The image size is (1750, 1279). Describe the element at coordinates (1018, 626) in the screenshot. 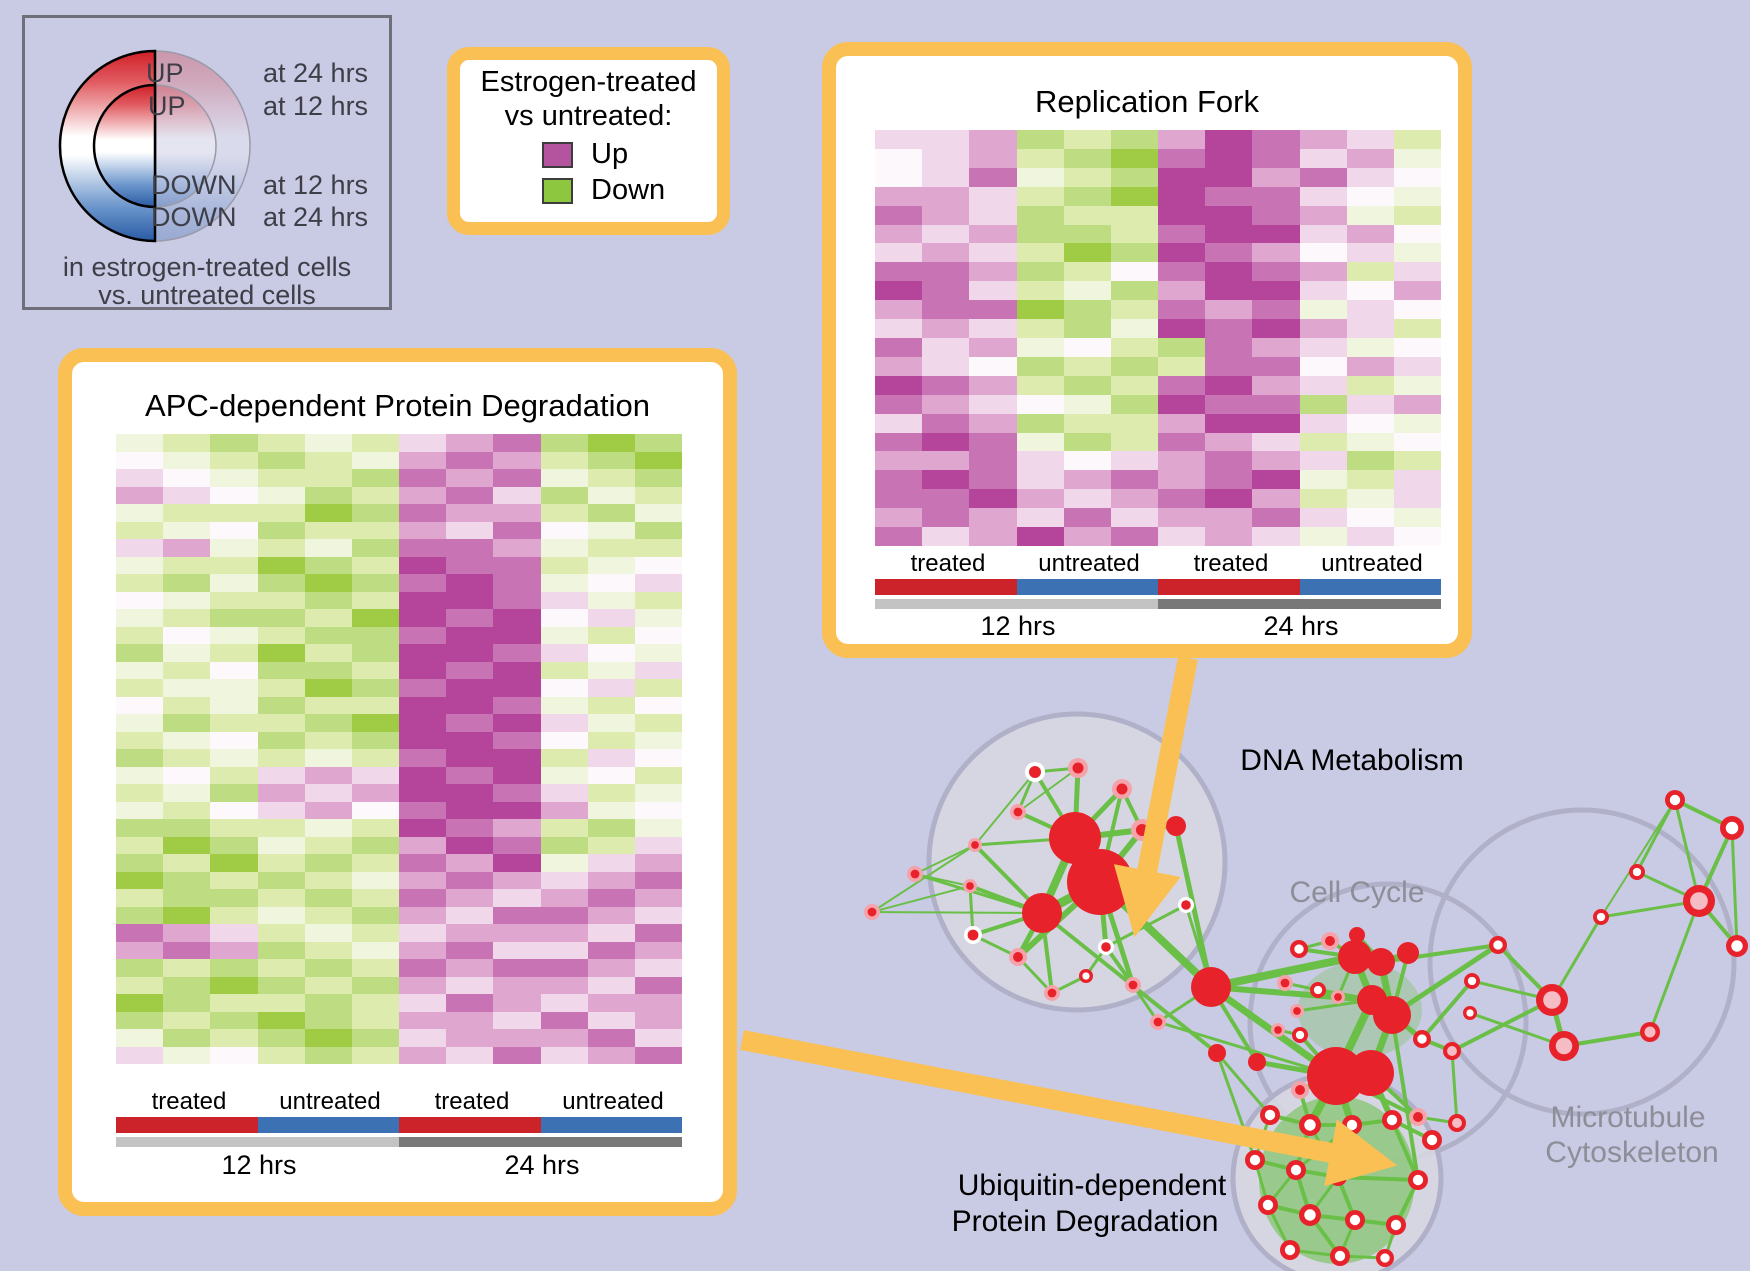

I see `rf-time-label-12: 12 hrs` at that location.